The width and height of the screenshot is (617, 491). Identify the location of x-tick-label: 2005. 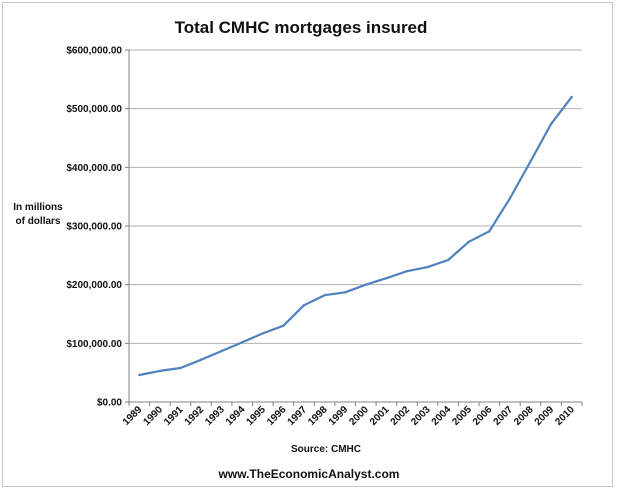
(462, 416).